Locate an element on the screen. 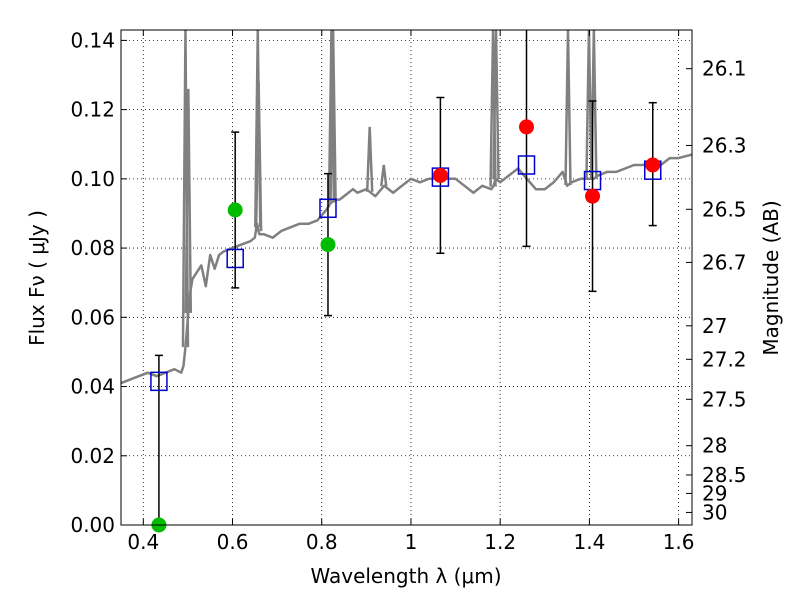 The image size is (800, 600). y-tick-label: 0.02 is located at coordinates (92, 456).